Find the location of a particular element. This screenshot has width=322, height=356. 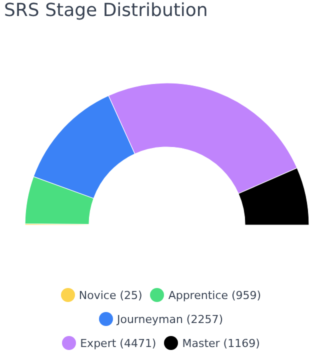

legend-label: Expert (4471) is located at coordinates (118, 343).